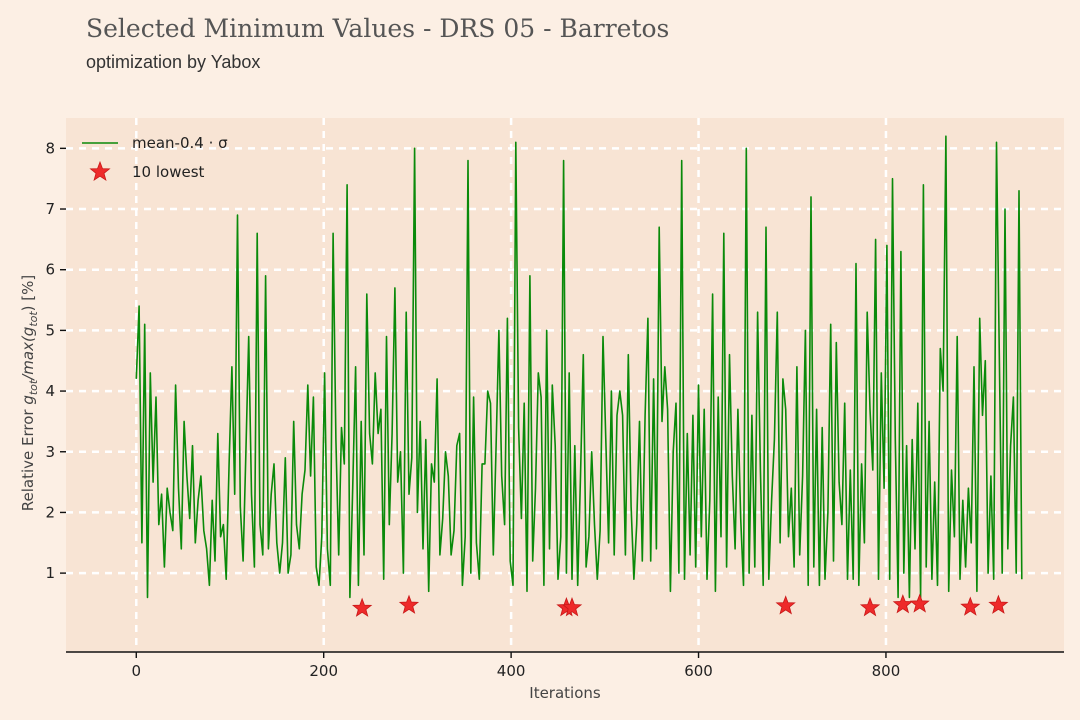  I want to click on legend-label-markers: 10 lowest, so click(168, 172).